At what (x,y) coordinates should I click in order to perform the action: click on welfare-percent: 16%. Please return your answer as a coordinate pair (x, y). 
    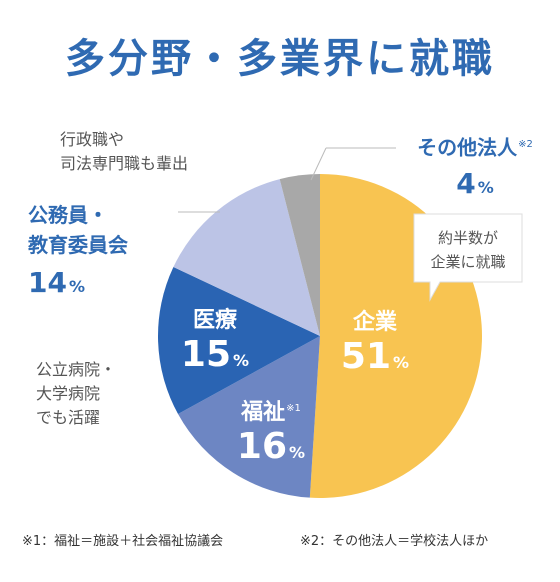
    Looking at the image, I should click on (271, 446).